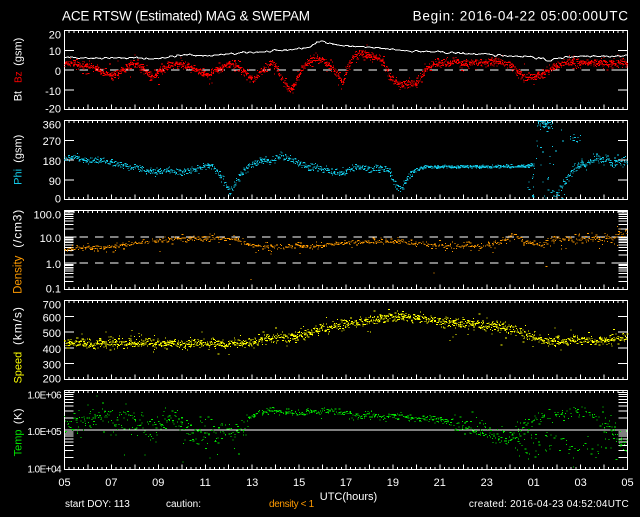  What do you see at coordinates (19, 177) in the screenshot?
I see `svg-text: Phi` at bounding box center [19, 177].